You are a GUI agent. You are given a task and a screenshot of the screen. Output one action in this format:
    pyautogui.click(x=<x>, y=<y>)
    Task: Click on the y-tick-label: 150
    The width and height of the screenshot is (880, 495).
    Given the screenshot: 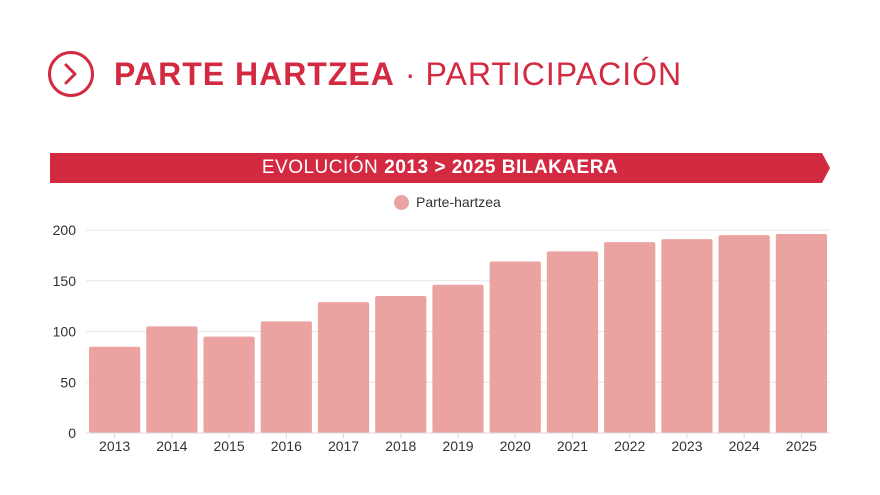 What is the action you would take?
    pyautogui.click(x=65, y=281)
    